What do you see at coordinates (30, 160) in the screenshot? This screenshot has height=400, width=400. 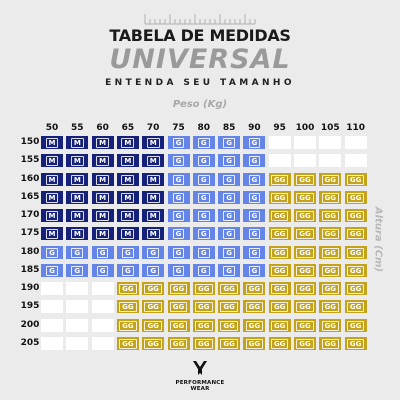 I see `height-header: 155` at bounding box center [30, 160].